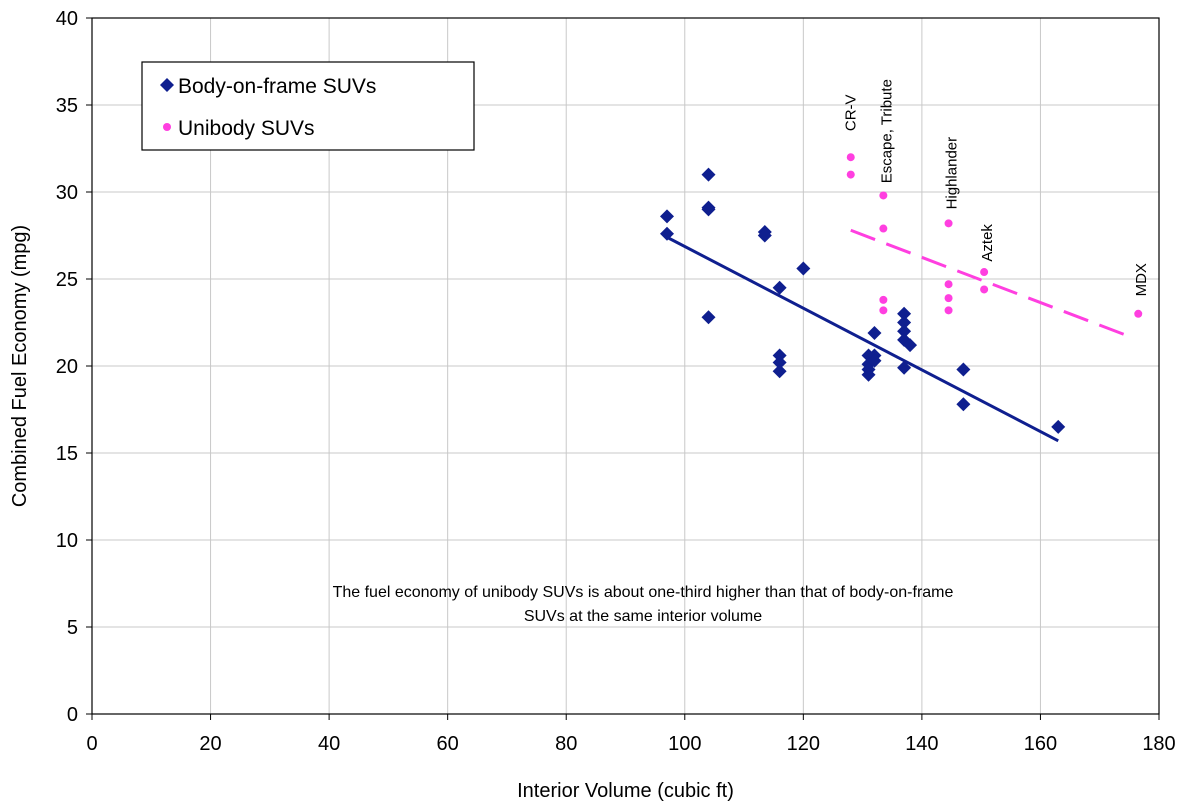  I want to click on x-tick-label: 140, so click(921, 744).